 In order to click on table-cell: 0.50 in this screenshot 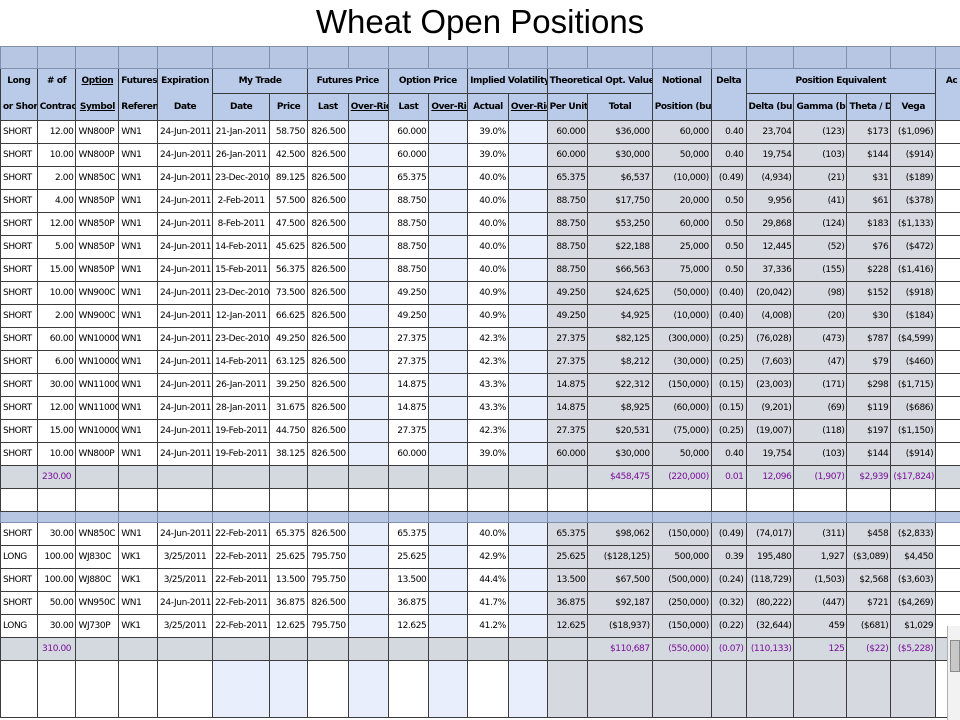, I will do `click(728, 201)`.